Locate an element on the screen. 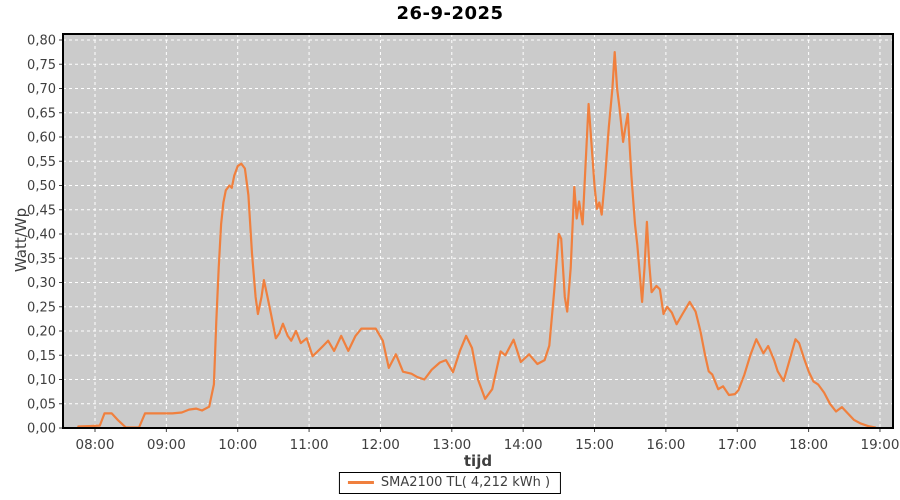  x-axis-title: tijd is located at coordinates (478, 461).